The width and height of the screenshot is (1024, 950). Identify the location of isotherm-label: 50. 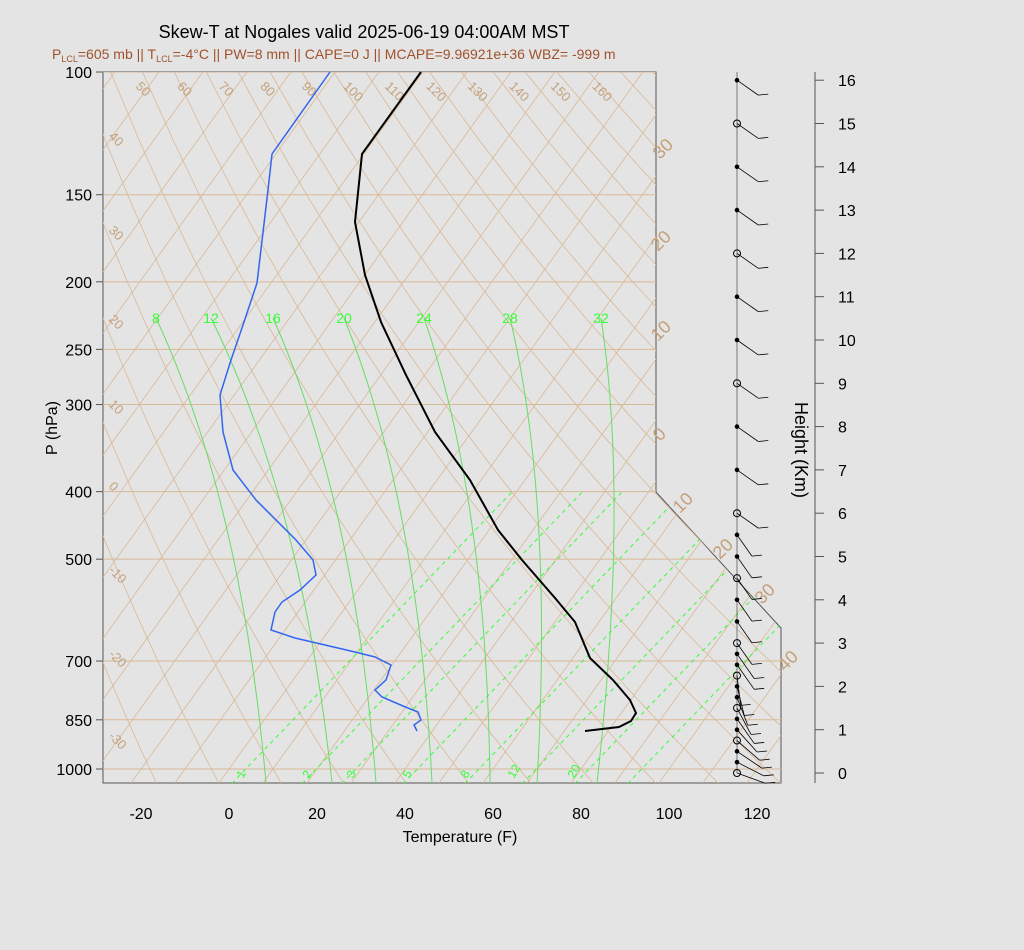
(143, 89).